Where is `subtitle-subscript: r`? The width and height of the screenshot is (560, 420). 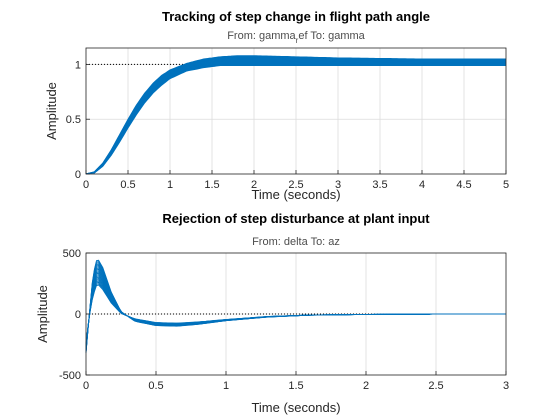 subtitle-subscript: r is located at coordinates (297, 40).